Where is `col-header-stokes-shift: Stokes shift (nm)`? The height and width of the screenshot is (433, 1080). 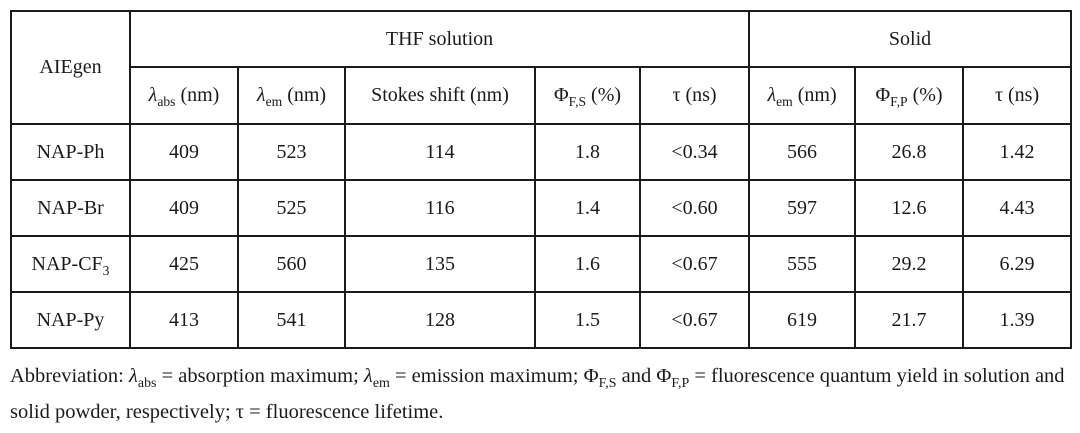 col-header-stokes-shift: Stokes shift (nm) is located at coordinates (440, 95).